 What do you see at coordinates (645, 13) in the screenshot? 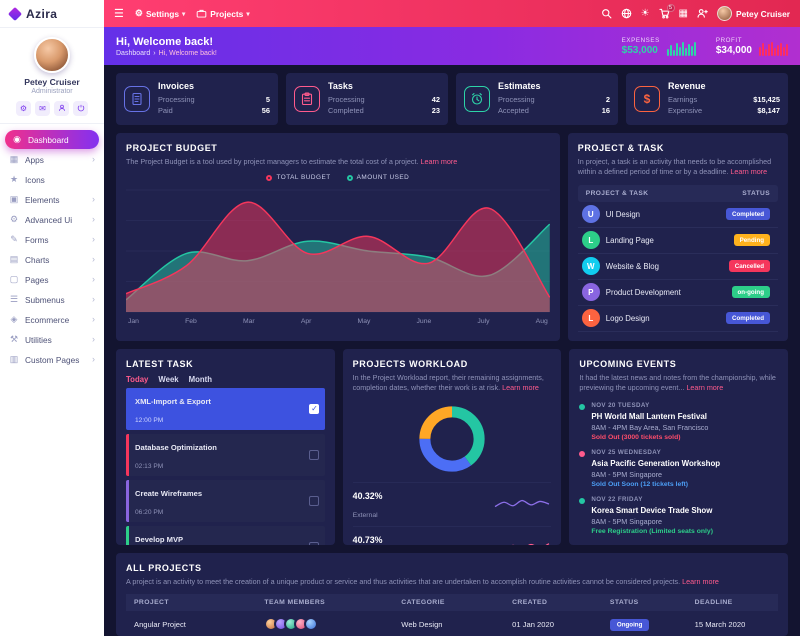
I see `brightness-icon: ☀` at bounding box center [645, 13].